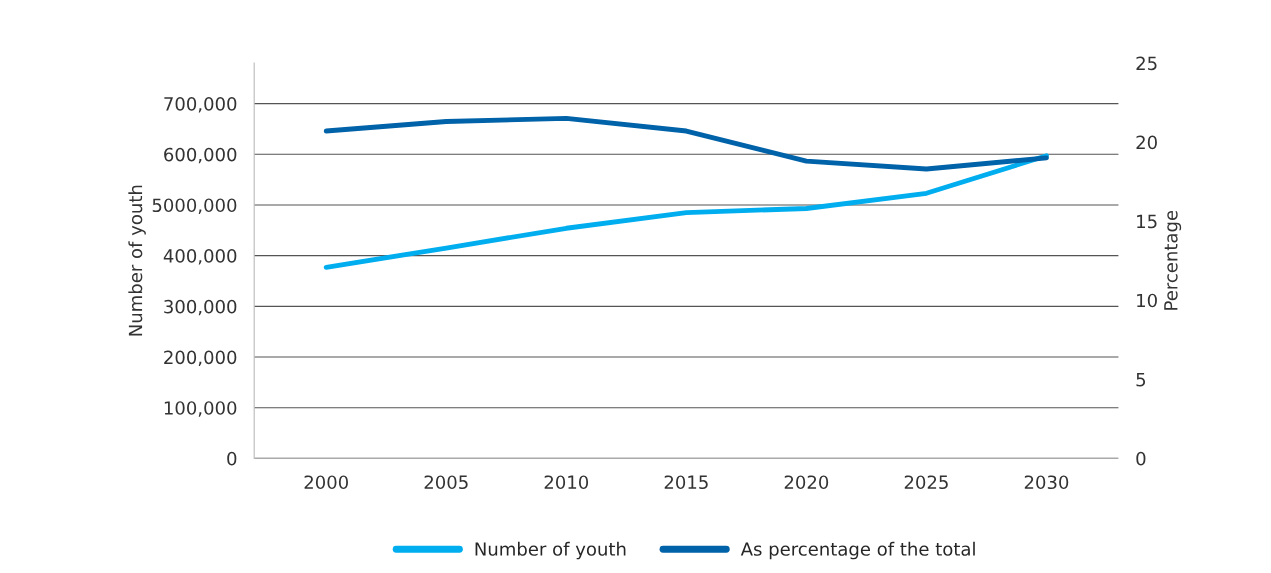  What do you see at coordinates (446, 482) in the screenshot?
I see `x-tick-label: 2005` at bounding box center [446, 482].